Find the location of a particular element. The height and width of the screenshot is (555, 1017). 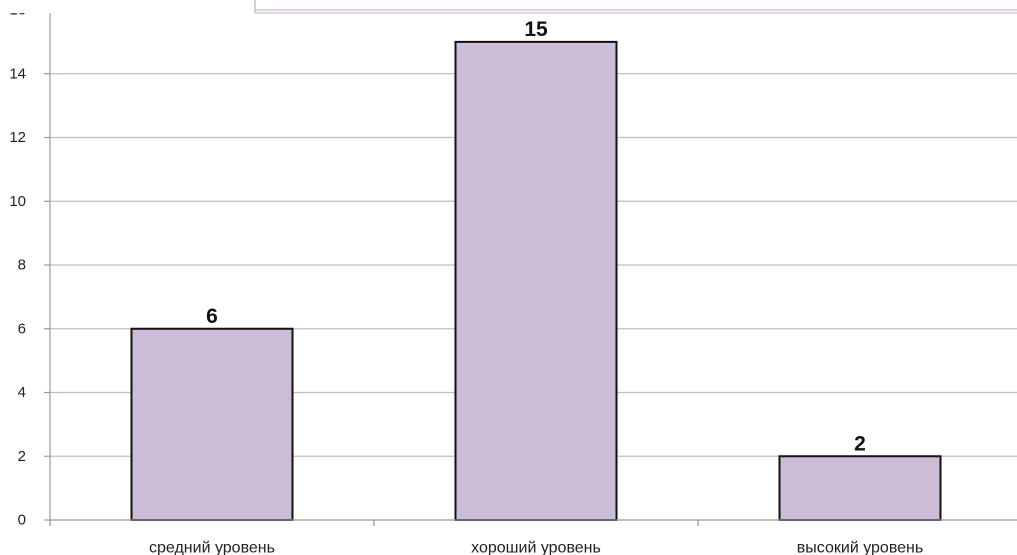

x-tick-label: высокий уровень is located at coordinates (860, 547).